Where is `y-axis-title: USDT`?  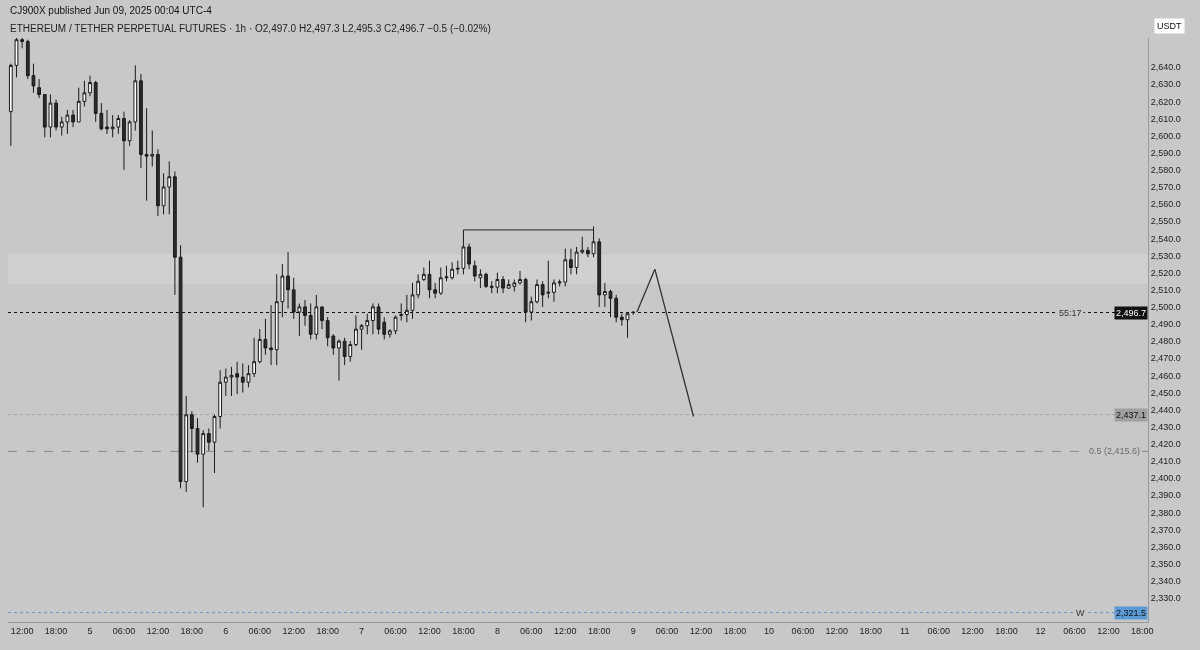
y-axis-title: USDT is located at coordinates (1169, 26).